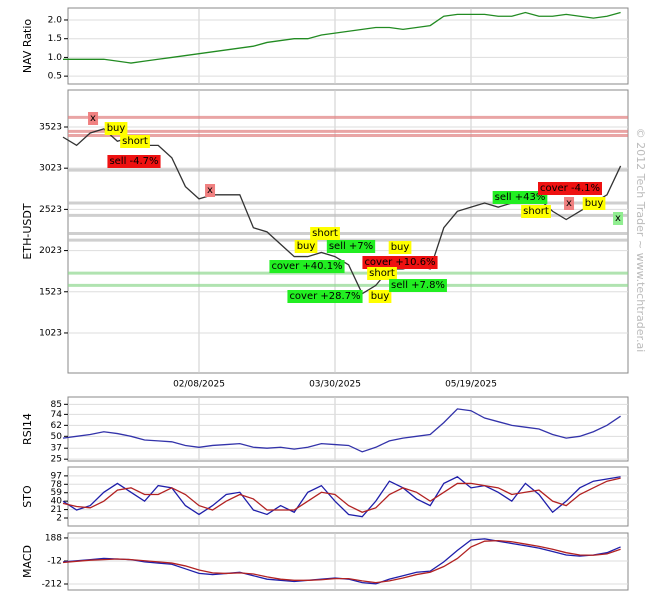  I want to click on annotation-label: cover +10.6%, so click(399, 262).